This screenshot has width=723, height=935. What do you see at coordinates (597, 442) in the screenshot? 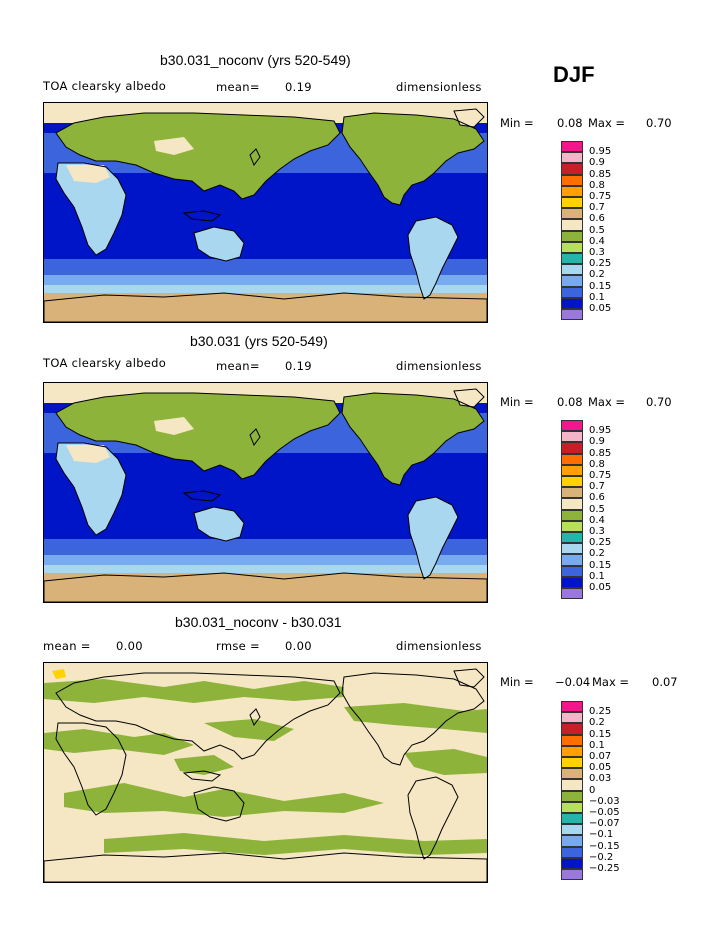
I see `colorbar-label: 0.9` at bounding box center [597, 442].